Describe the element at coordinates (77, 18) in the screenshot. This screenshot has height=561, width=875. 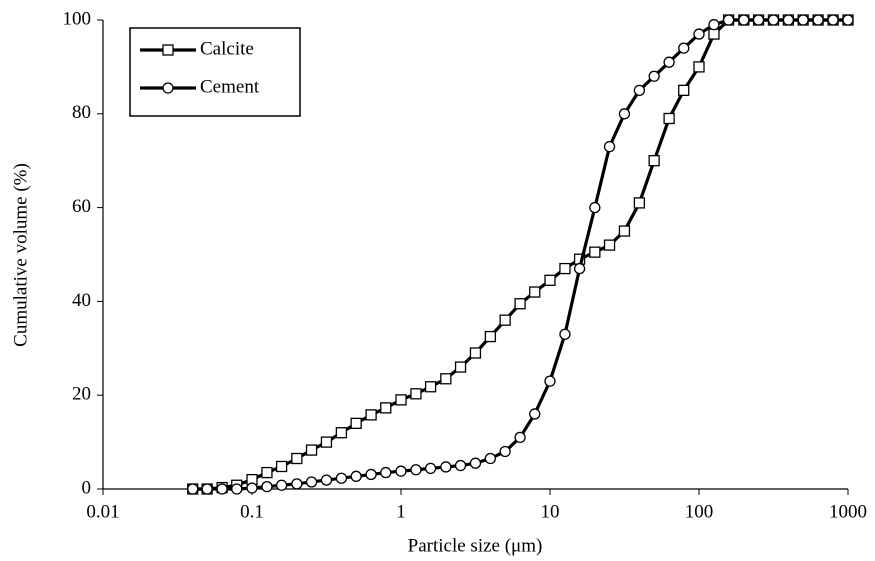
I see `y-tick-label: 100` at that location.